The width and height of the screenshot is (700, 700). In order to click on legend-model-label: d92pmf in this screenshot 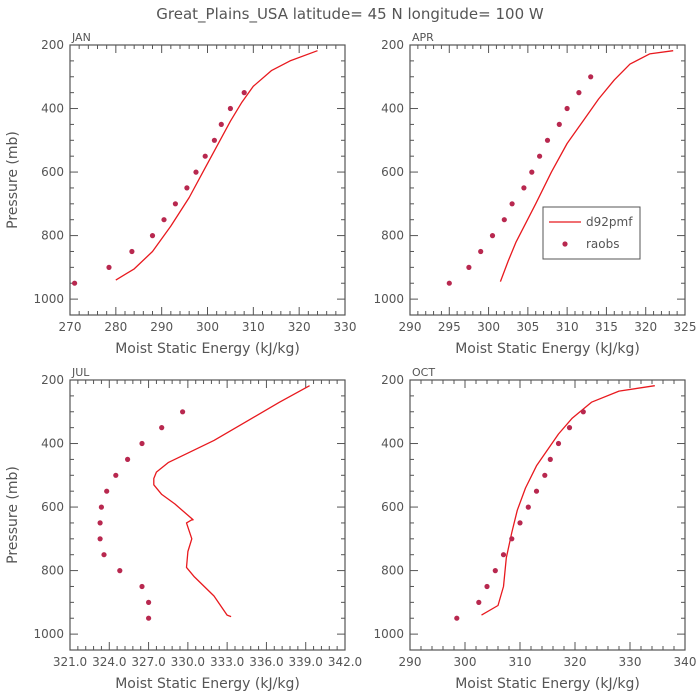, I will do `click(609, 222)`.